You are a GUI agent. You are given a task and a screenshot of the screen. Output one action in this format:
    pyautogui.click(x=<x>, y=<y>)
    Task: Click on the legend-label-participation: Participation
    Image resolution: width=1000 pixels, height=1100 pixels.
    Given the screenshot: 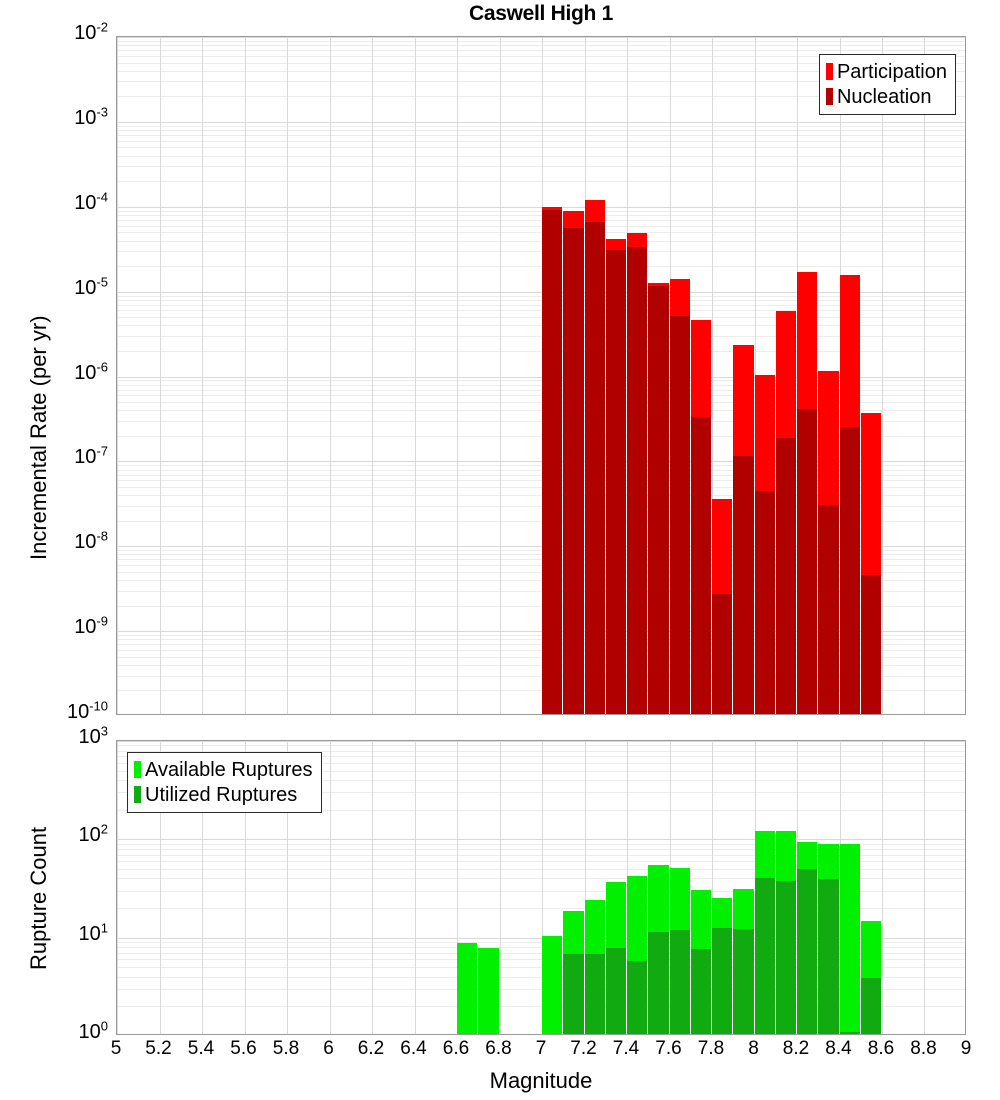 What is the action you would take?
    pyautogui.click(x=891, y=71)
    